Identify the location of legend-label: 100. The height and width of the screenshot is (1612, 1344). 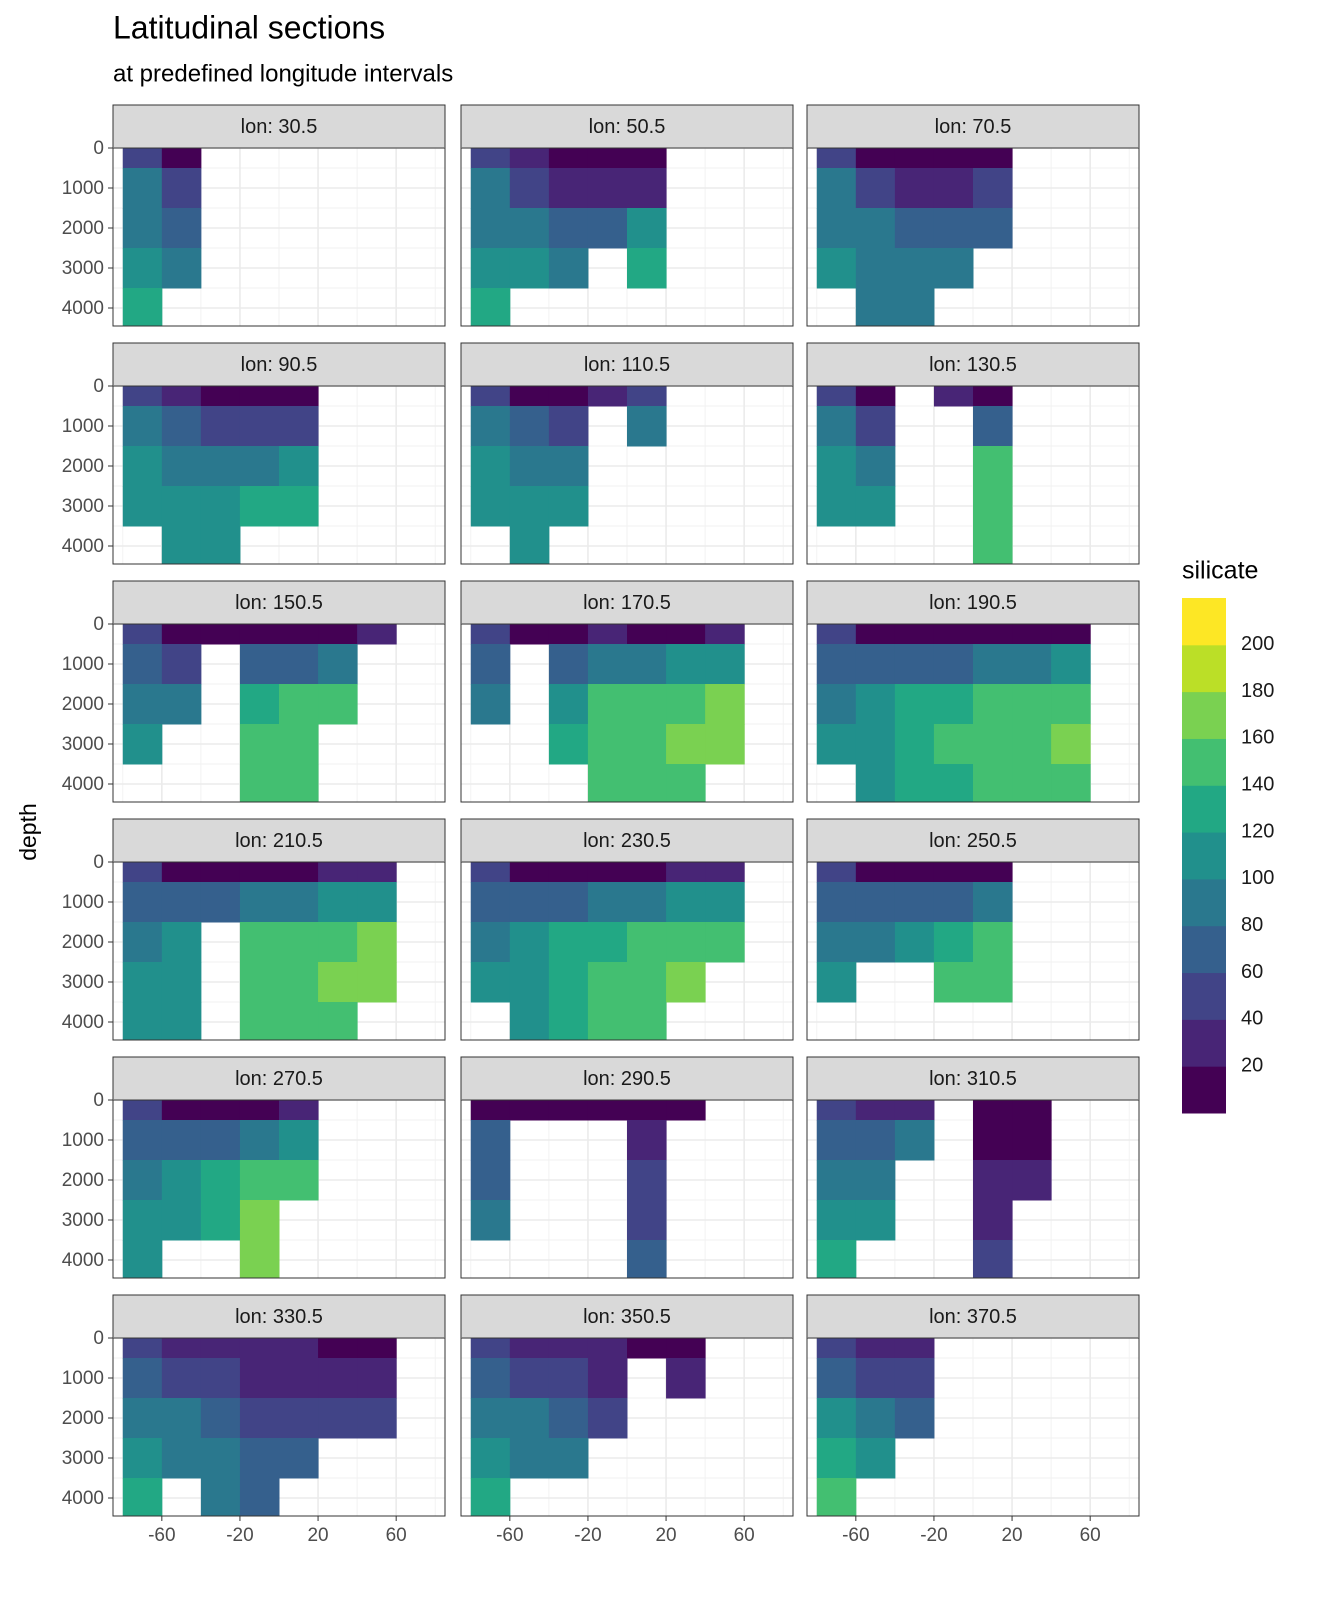
(1257, 878).